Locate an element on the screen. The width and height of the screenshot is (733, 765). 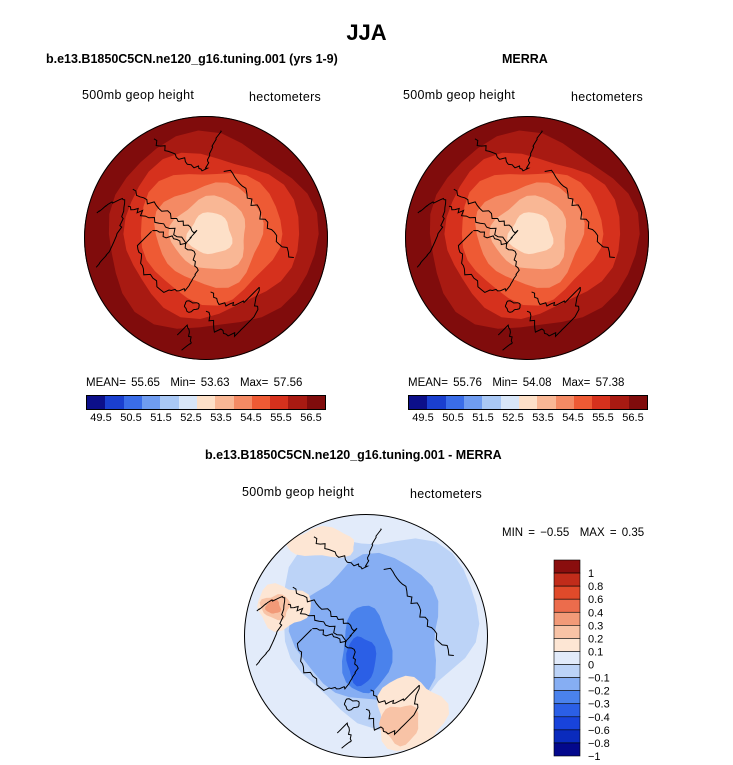
right-map-border is located at coordinates (527, 238).